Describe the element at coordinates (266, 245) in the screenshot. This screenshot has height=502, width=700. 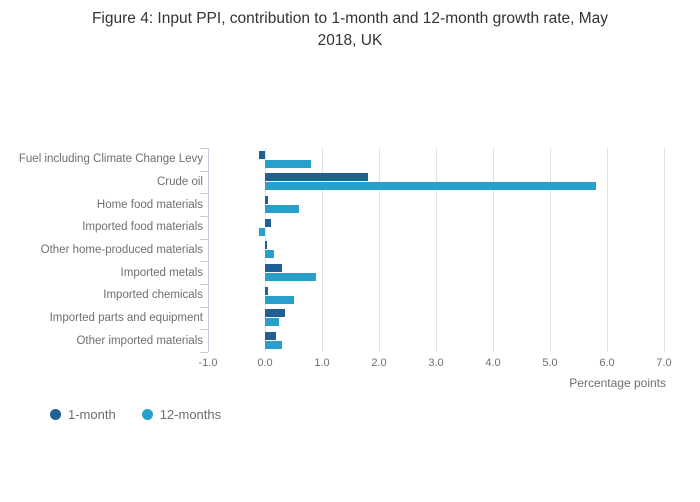
I see `bar-1-month-other-home-produced-materials` at that location.